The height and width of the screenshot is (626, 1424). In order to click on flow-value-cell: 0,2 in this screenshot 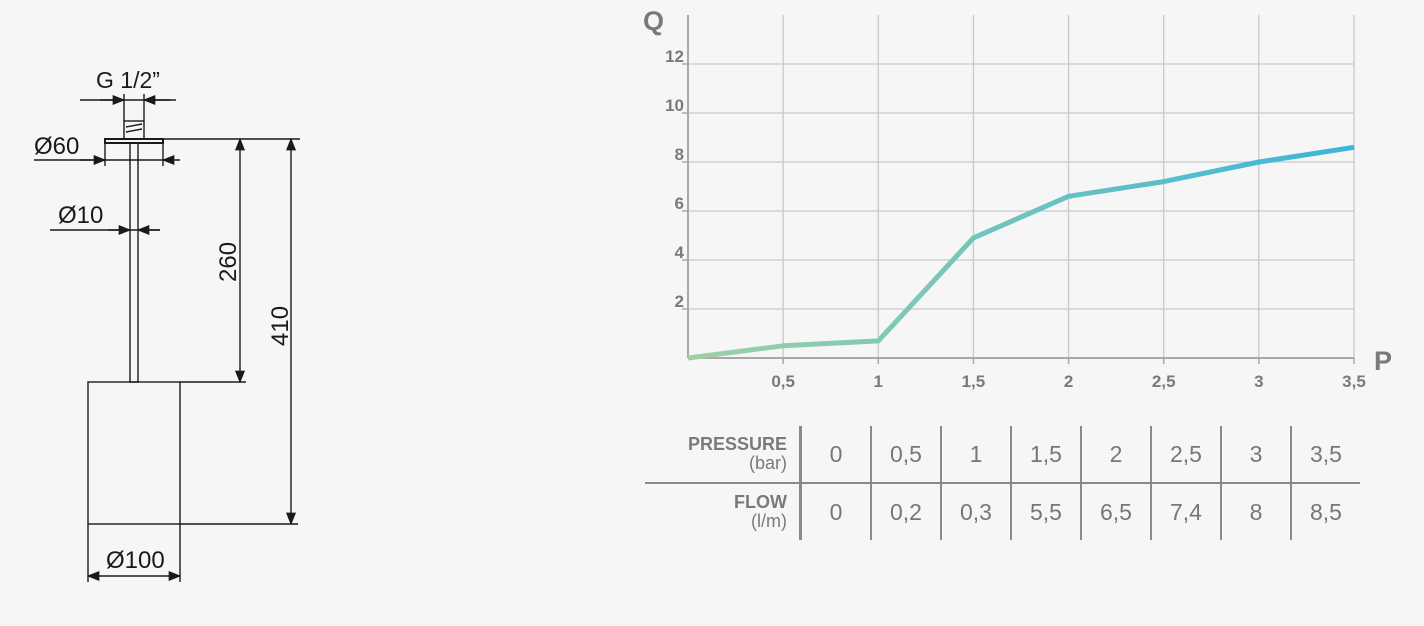, I will do `click(905, 511)`.